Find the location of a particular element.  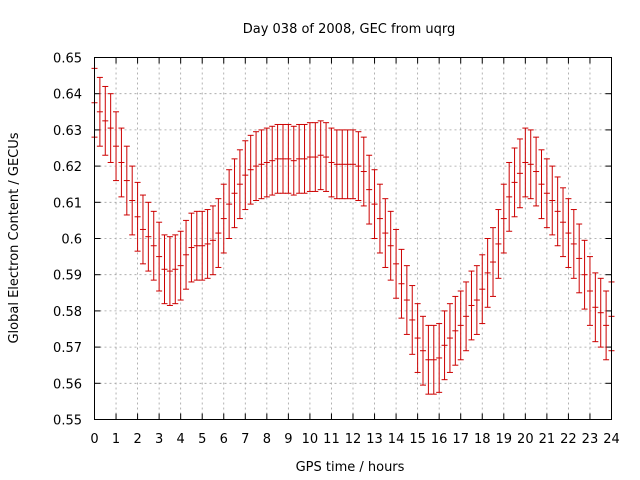

x-tick-label: 12 is located at coordinates (353, 439).